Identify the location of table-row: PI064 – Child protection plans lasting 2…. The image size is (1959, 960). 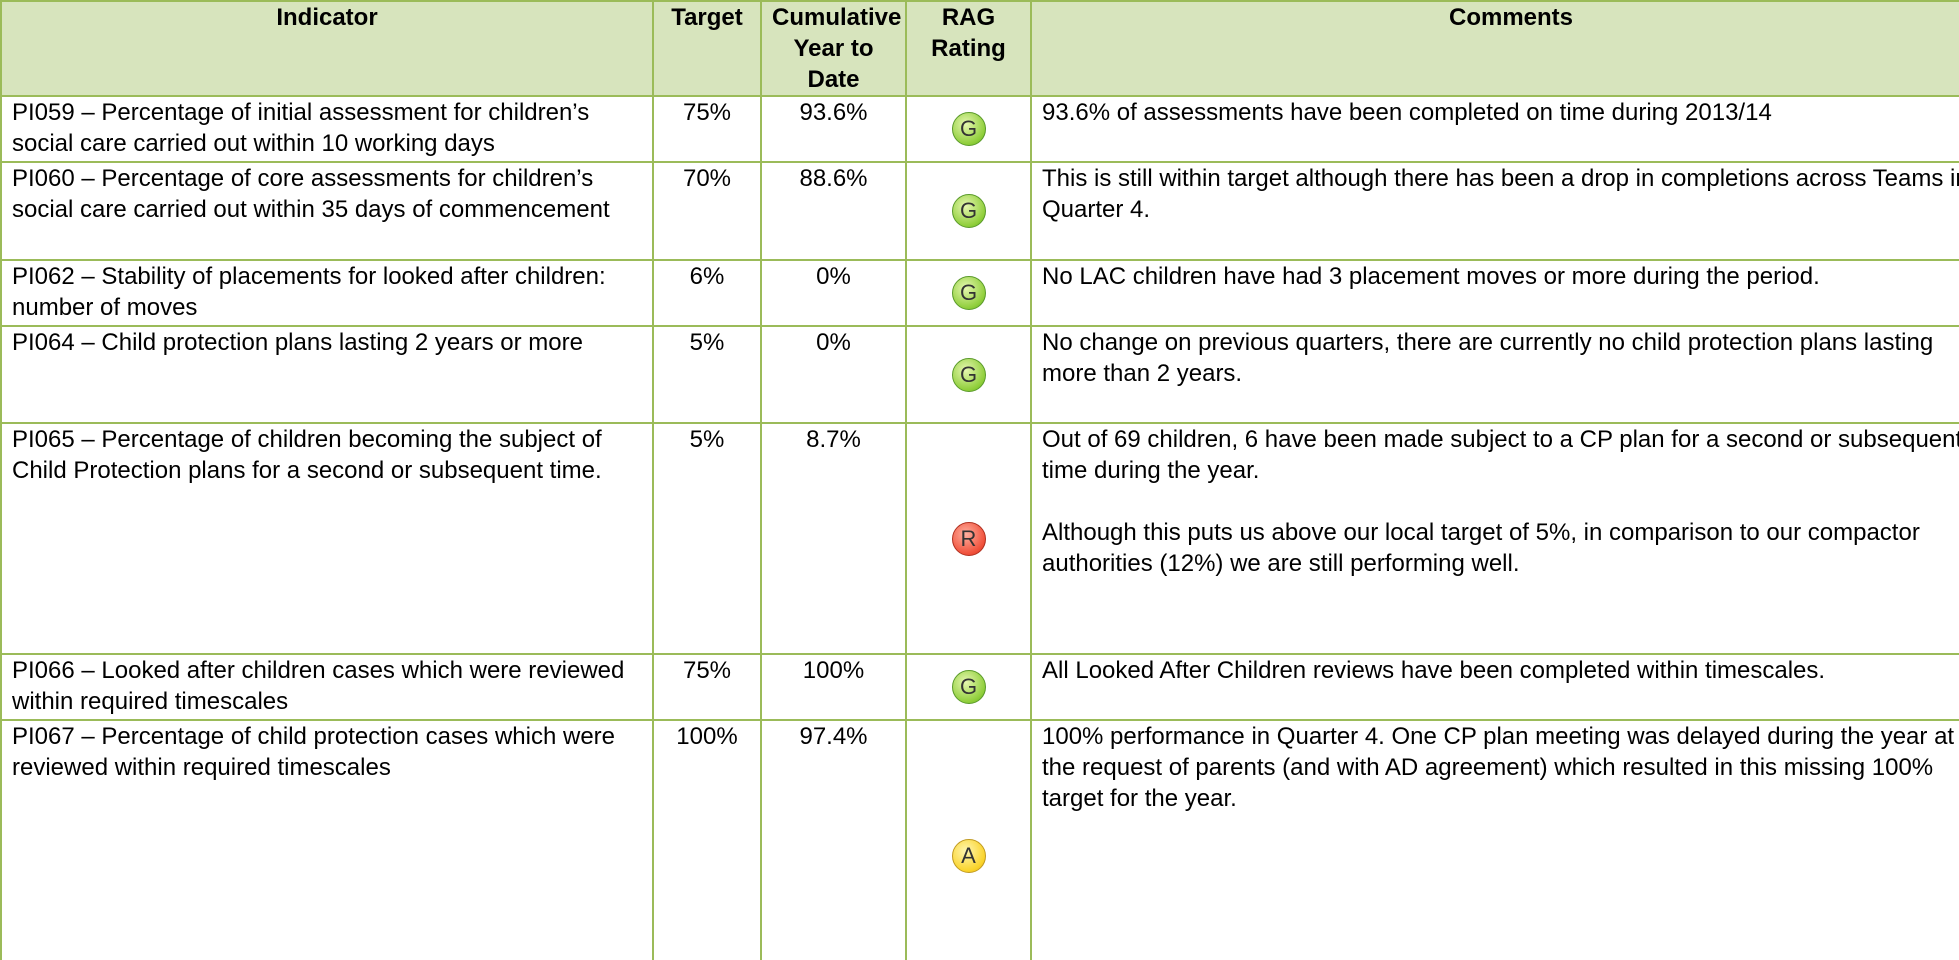
(979, 374).